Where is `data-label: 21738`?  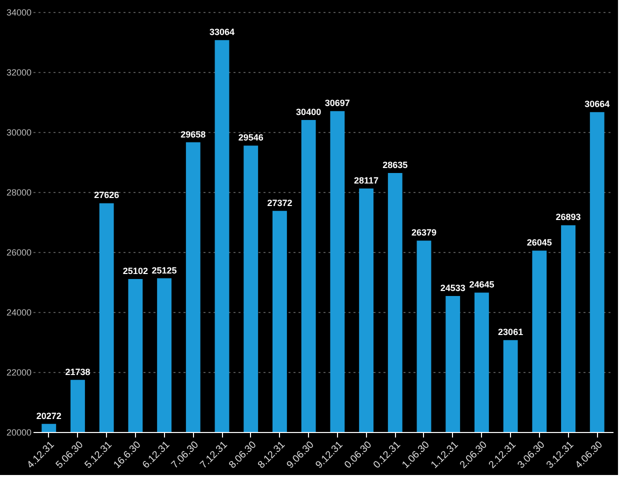 data-label: 21738 is located at coordinates (77, 371).